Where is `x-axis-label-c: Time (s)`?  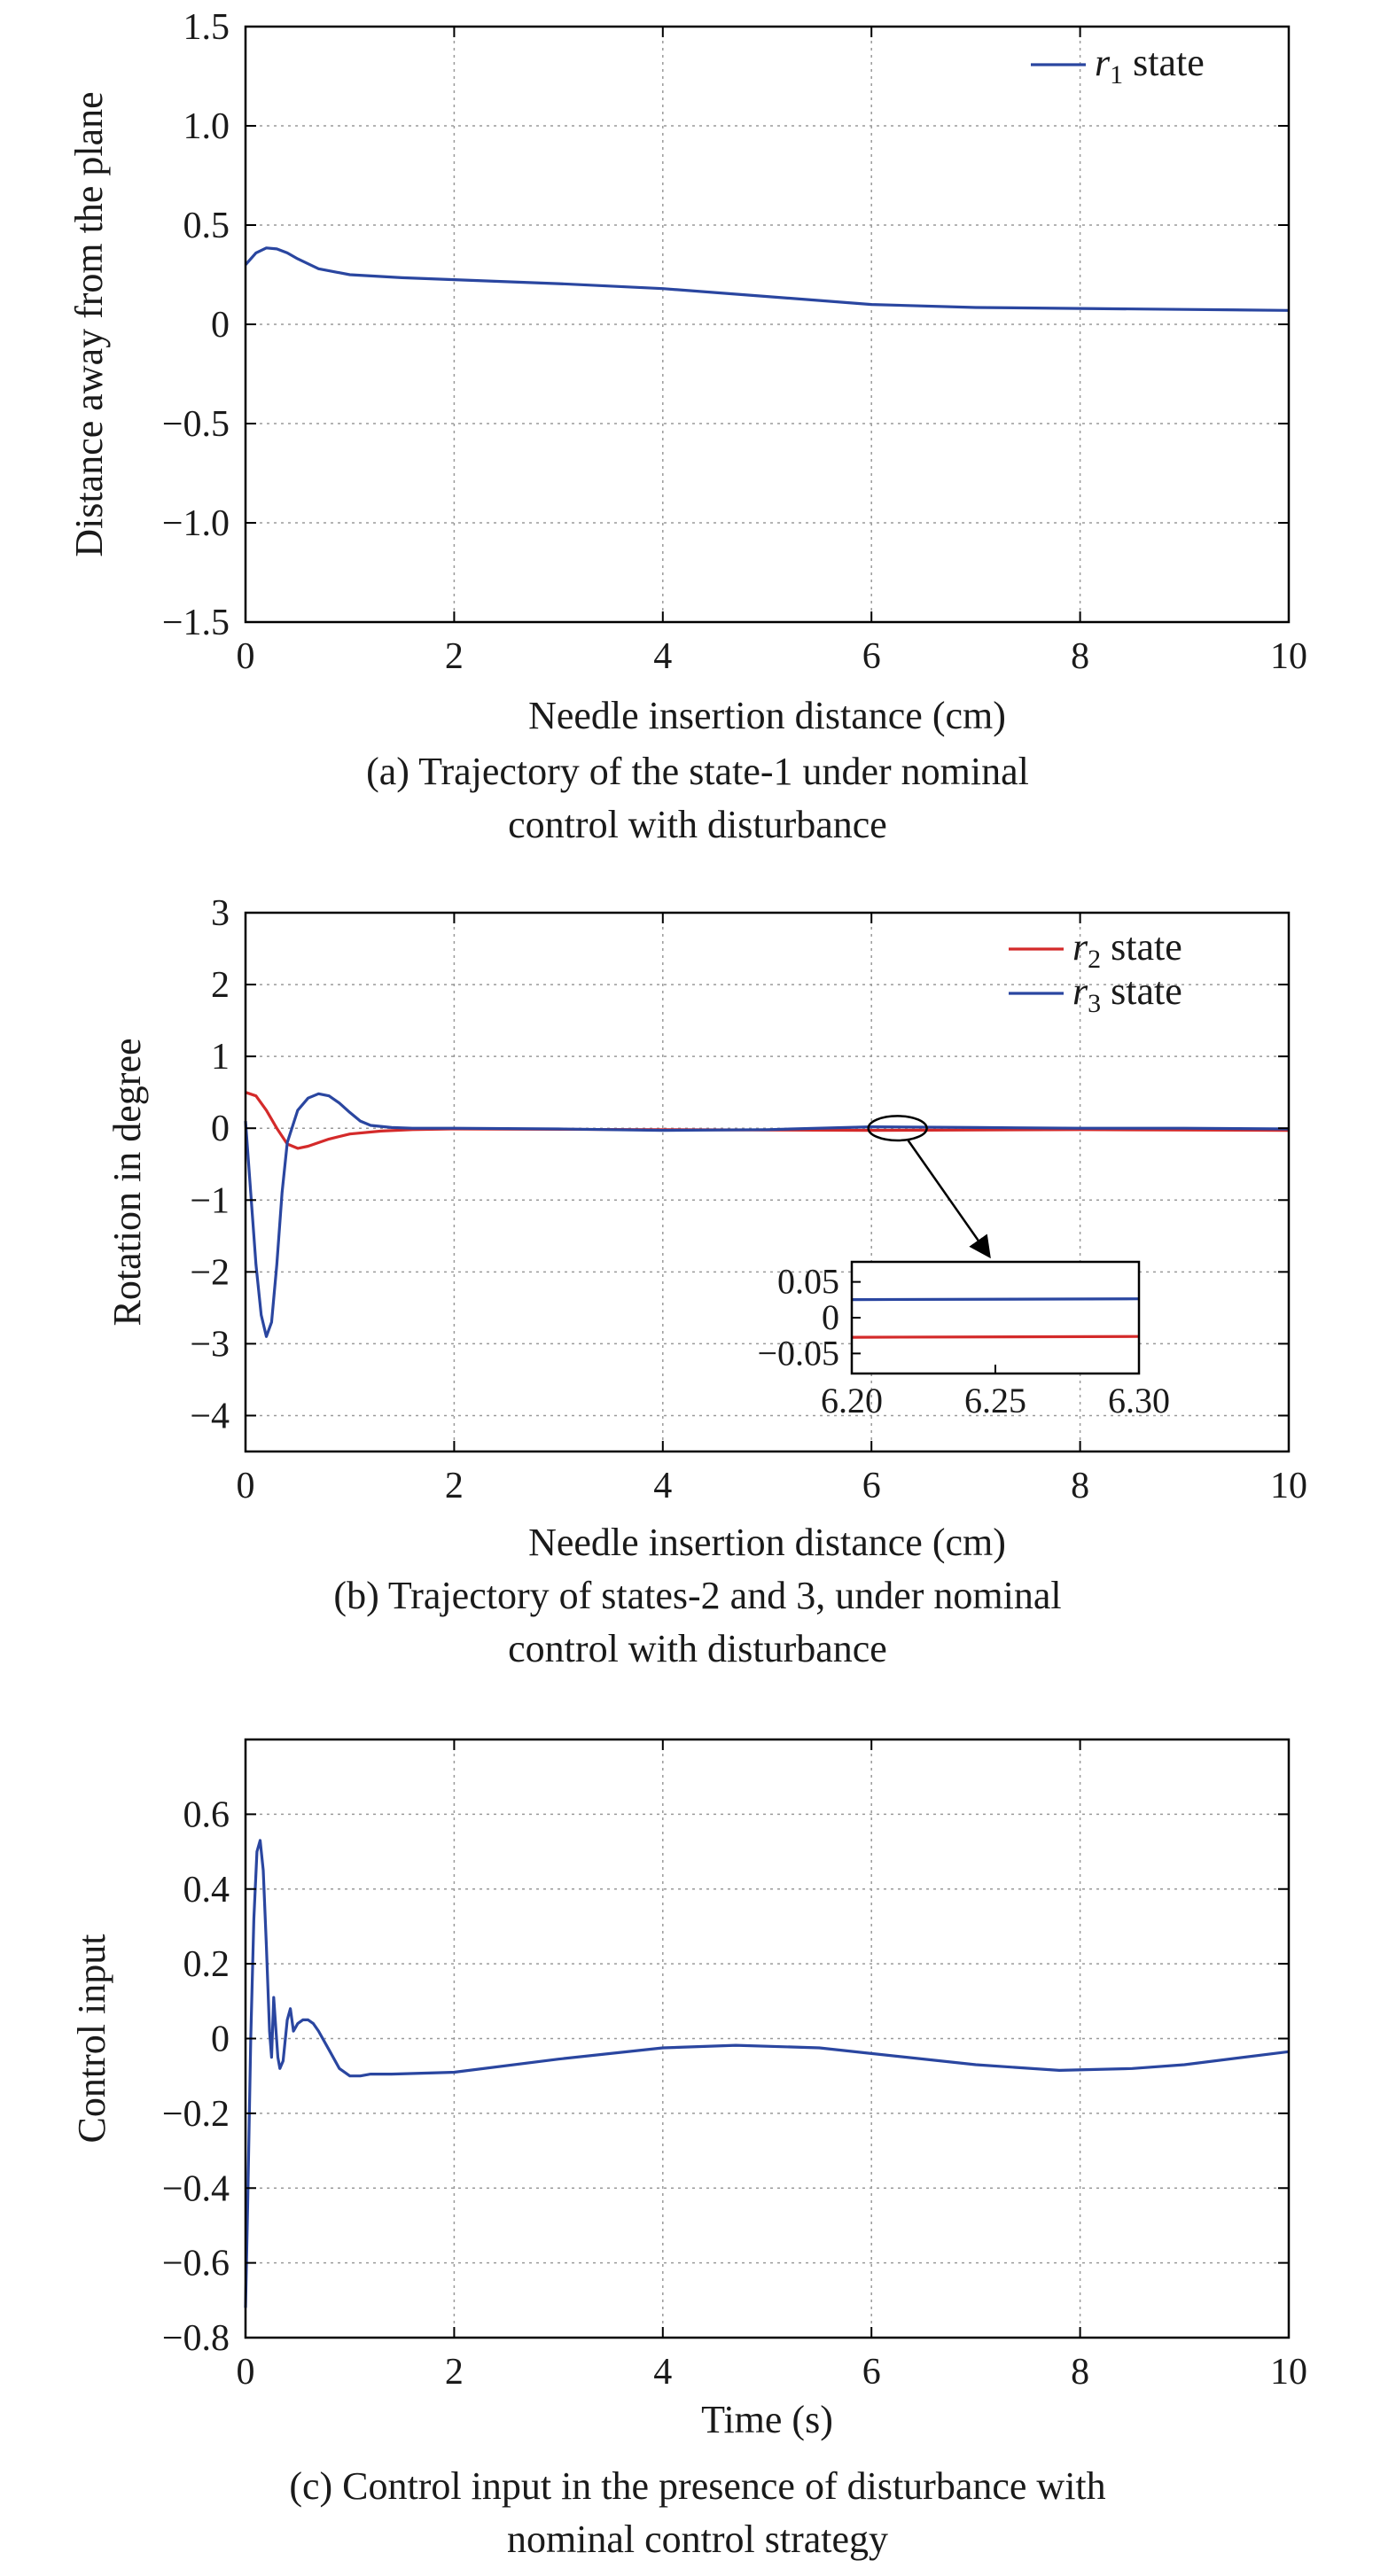
x-axis-label-c: Time (s) is located at coordinates (767, 2419).